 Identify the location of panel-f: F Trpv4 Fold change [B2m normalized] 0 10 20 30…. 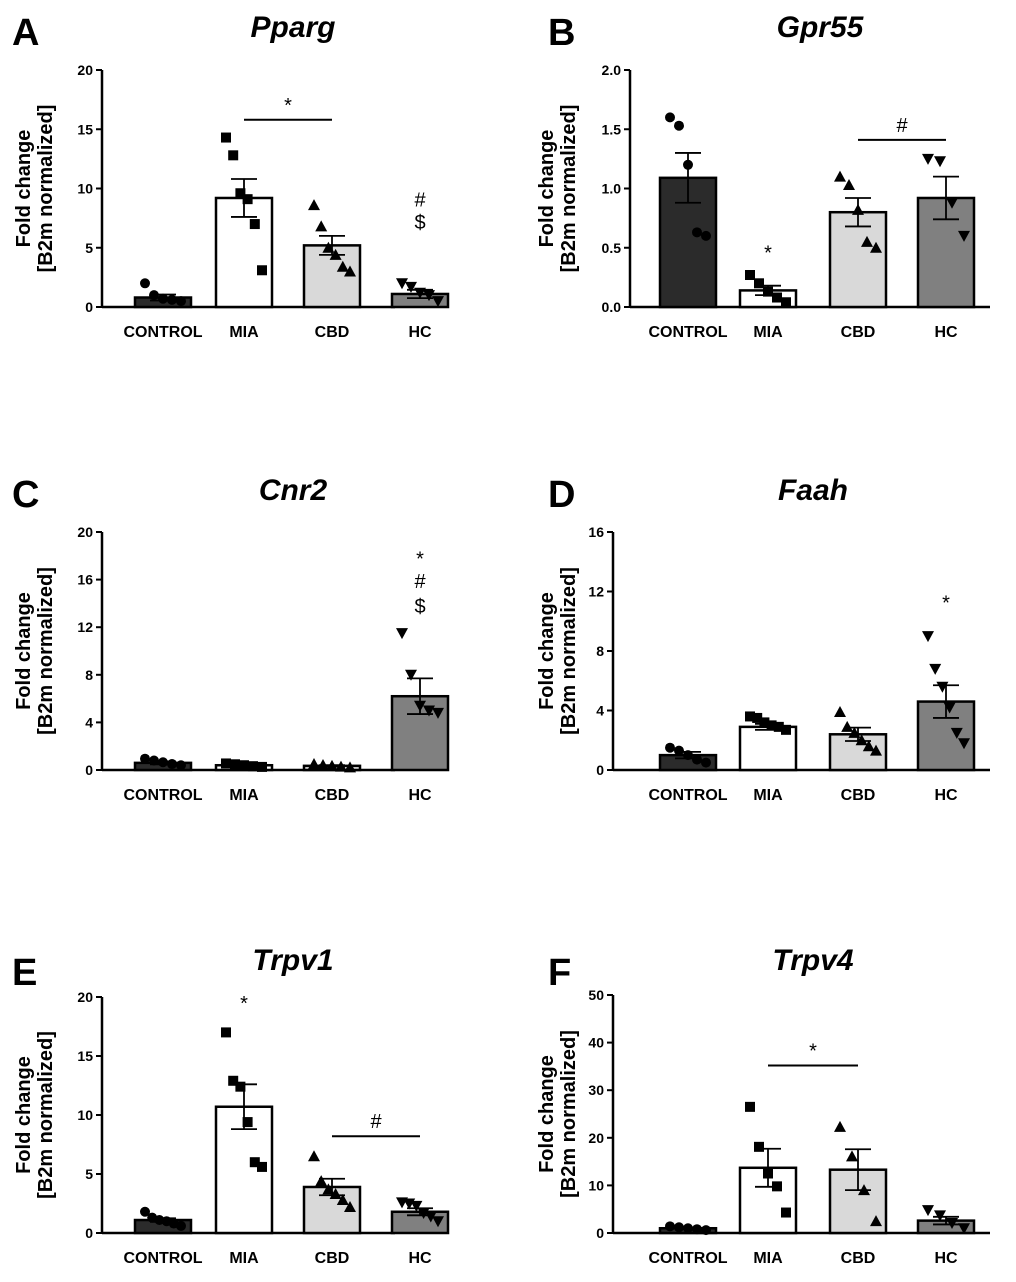
(763, 1105).